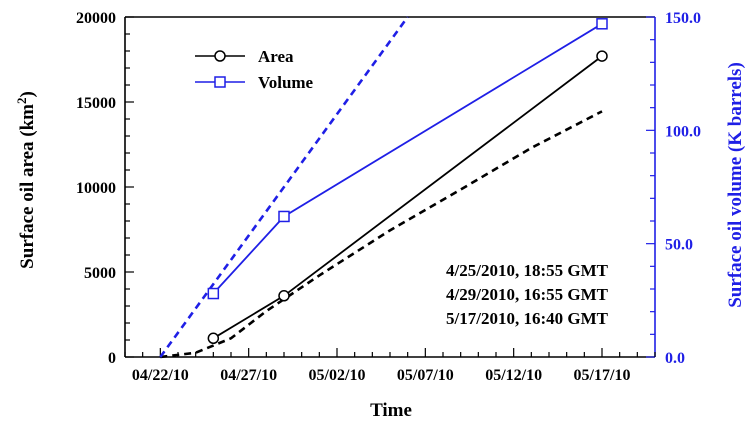  I want to click on x-tick-label: 04/27/10, so click(248, 375).